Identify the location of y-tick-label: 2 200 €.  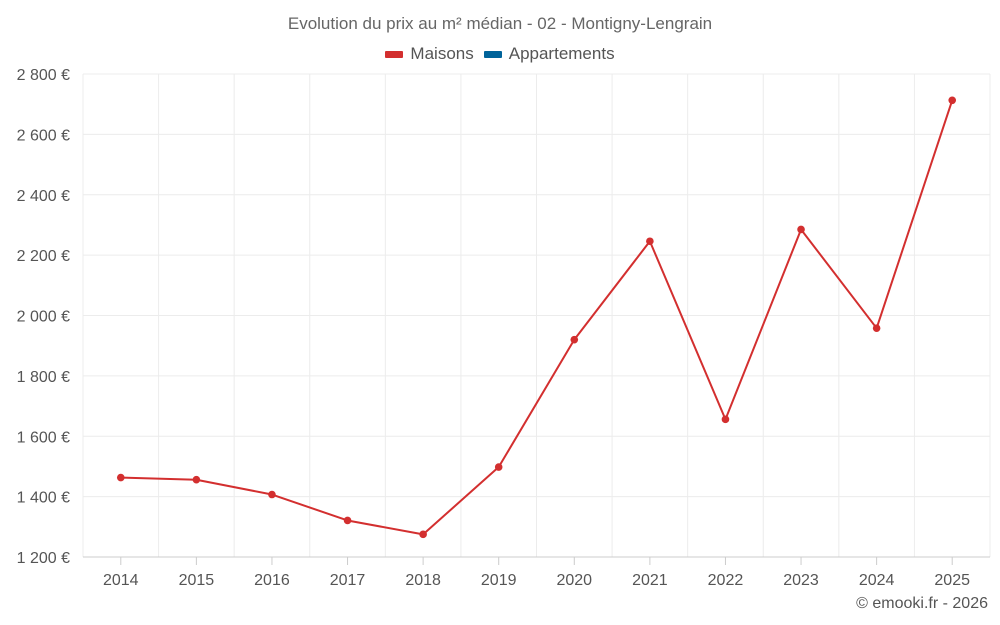
(43, 256).